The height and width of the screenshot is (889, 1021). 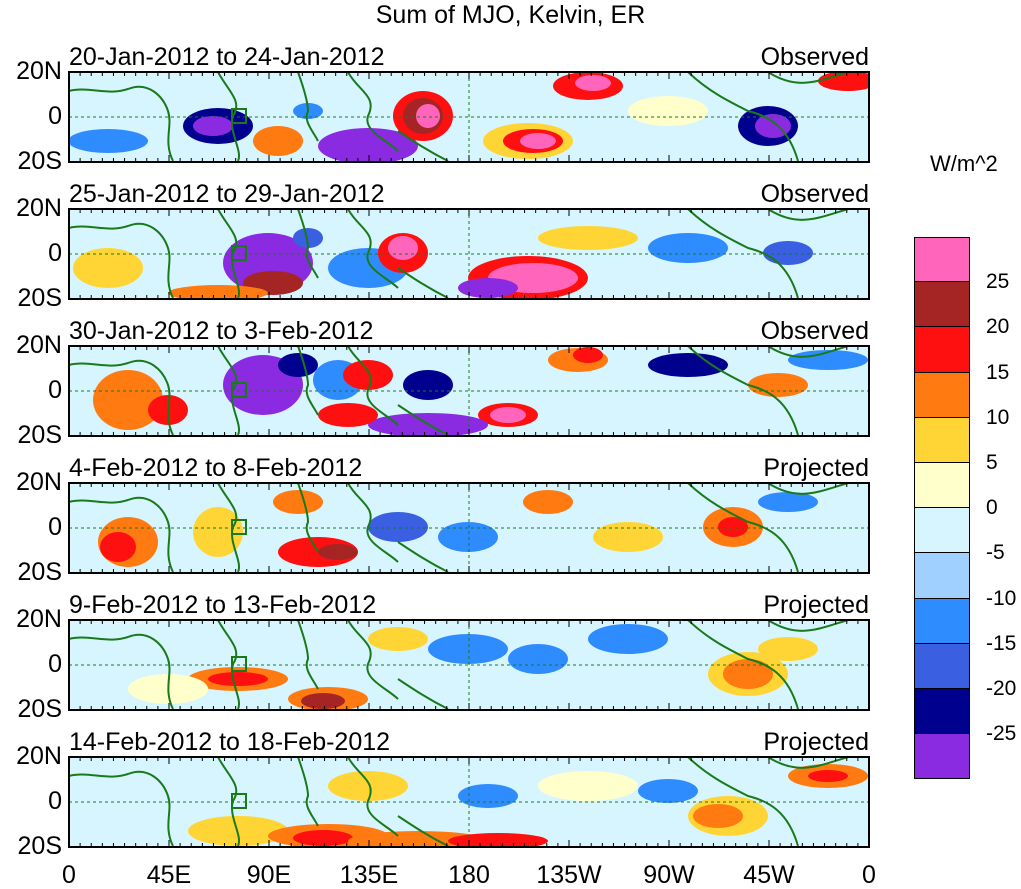 What do you see at coordinates (169, 875) in the screenshot?
I see `longitude-label: 45E` at bounding box center [169, 875].